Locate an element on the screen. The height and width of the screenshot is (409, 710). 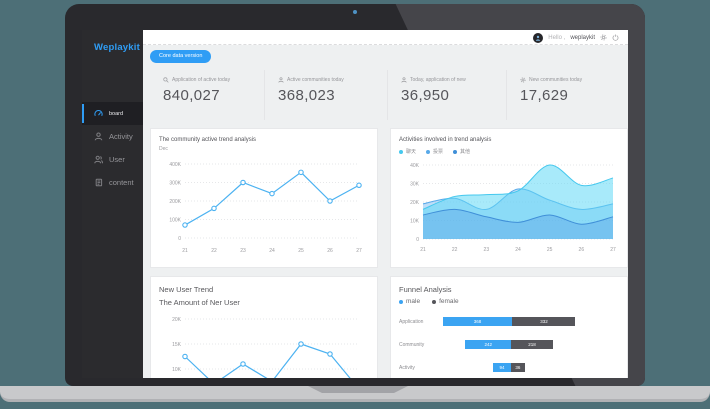
svg-text: 200K is located at coordinates (175, 202).